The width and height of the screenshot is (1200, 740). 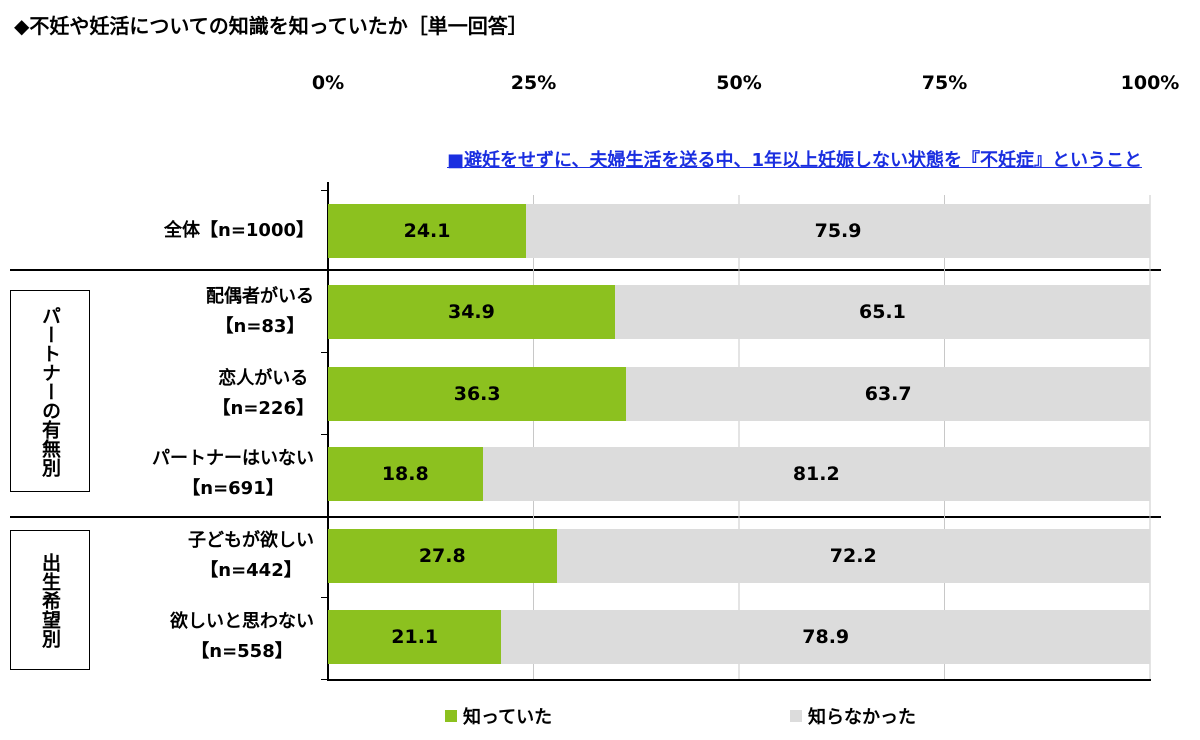 I want to click on bar-known: 36.3, so click(x=477, y=394).